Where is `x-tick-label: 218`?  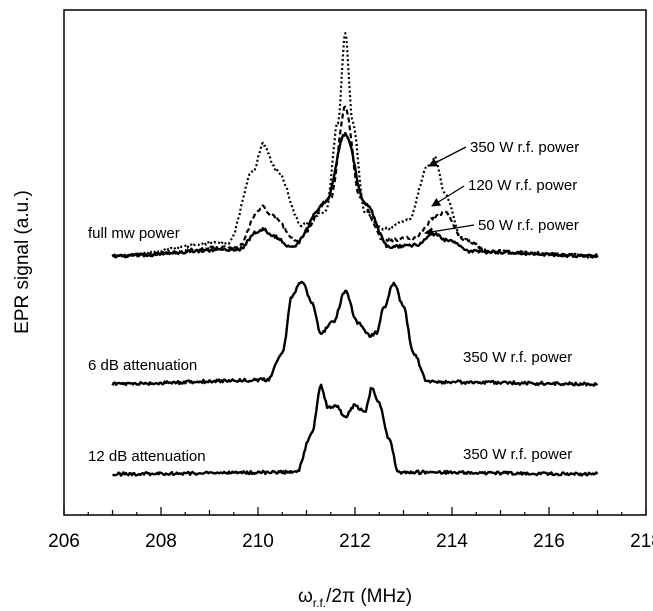
x-tick-label: 218 is located at coordinates (641, 541).